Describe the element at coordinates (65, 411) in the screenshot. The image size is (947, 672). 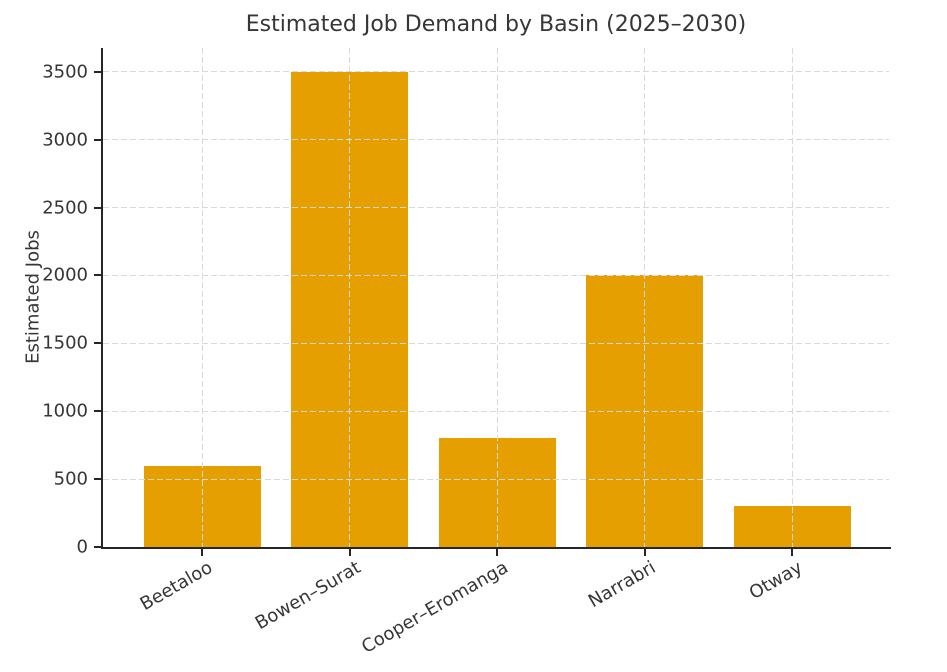
I see `y-tick-label: 1000` at that location.